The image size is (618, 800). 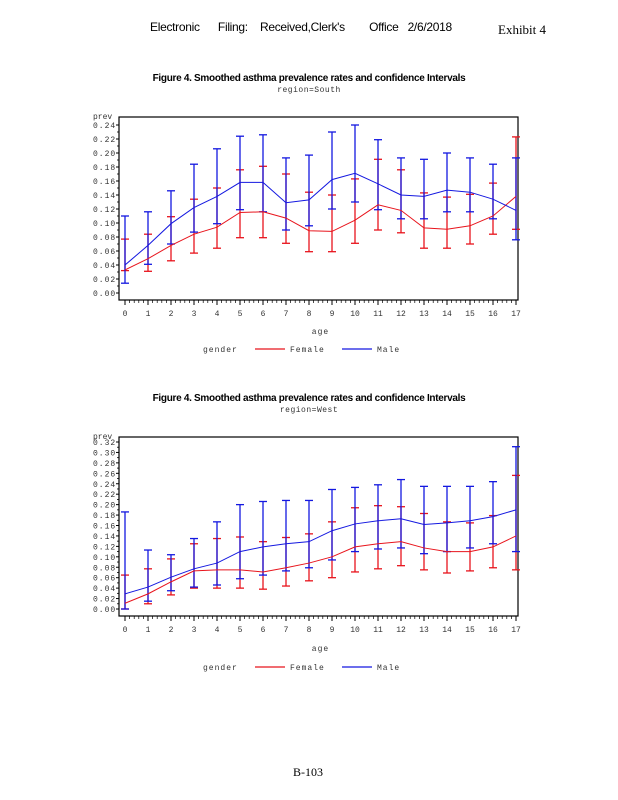 I want to click on header-part: Received,Clerk's, so click(x=302, y=27).